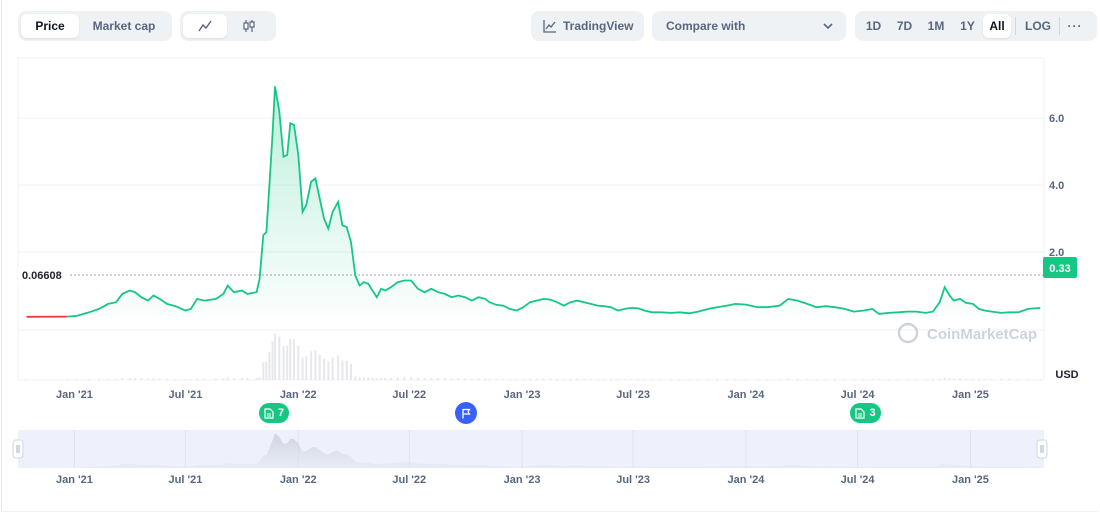 This screenshot has height=512, width=1100. Describe the element at coordinates (124, 26) in the screenshot. I see `market-cap-tab: Market cap` at that location.